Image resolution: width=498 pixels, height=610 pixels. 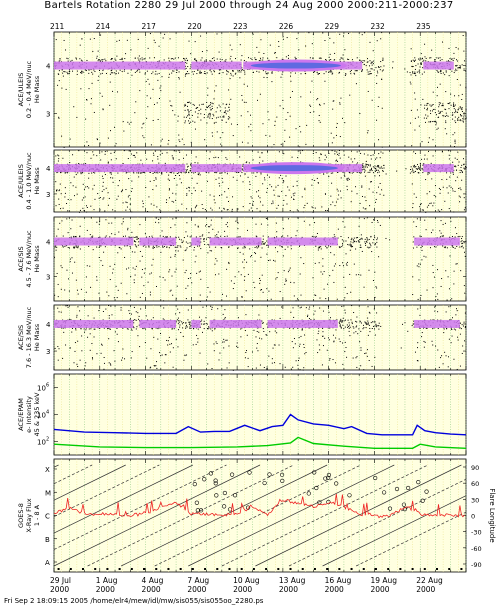 I want to click on xray-flux-series, so click(x=259, y=506).